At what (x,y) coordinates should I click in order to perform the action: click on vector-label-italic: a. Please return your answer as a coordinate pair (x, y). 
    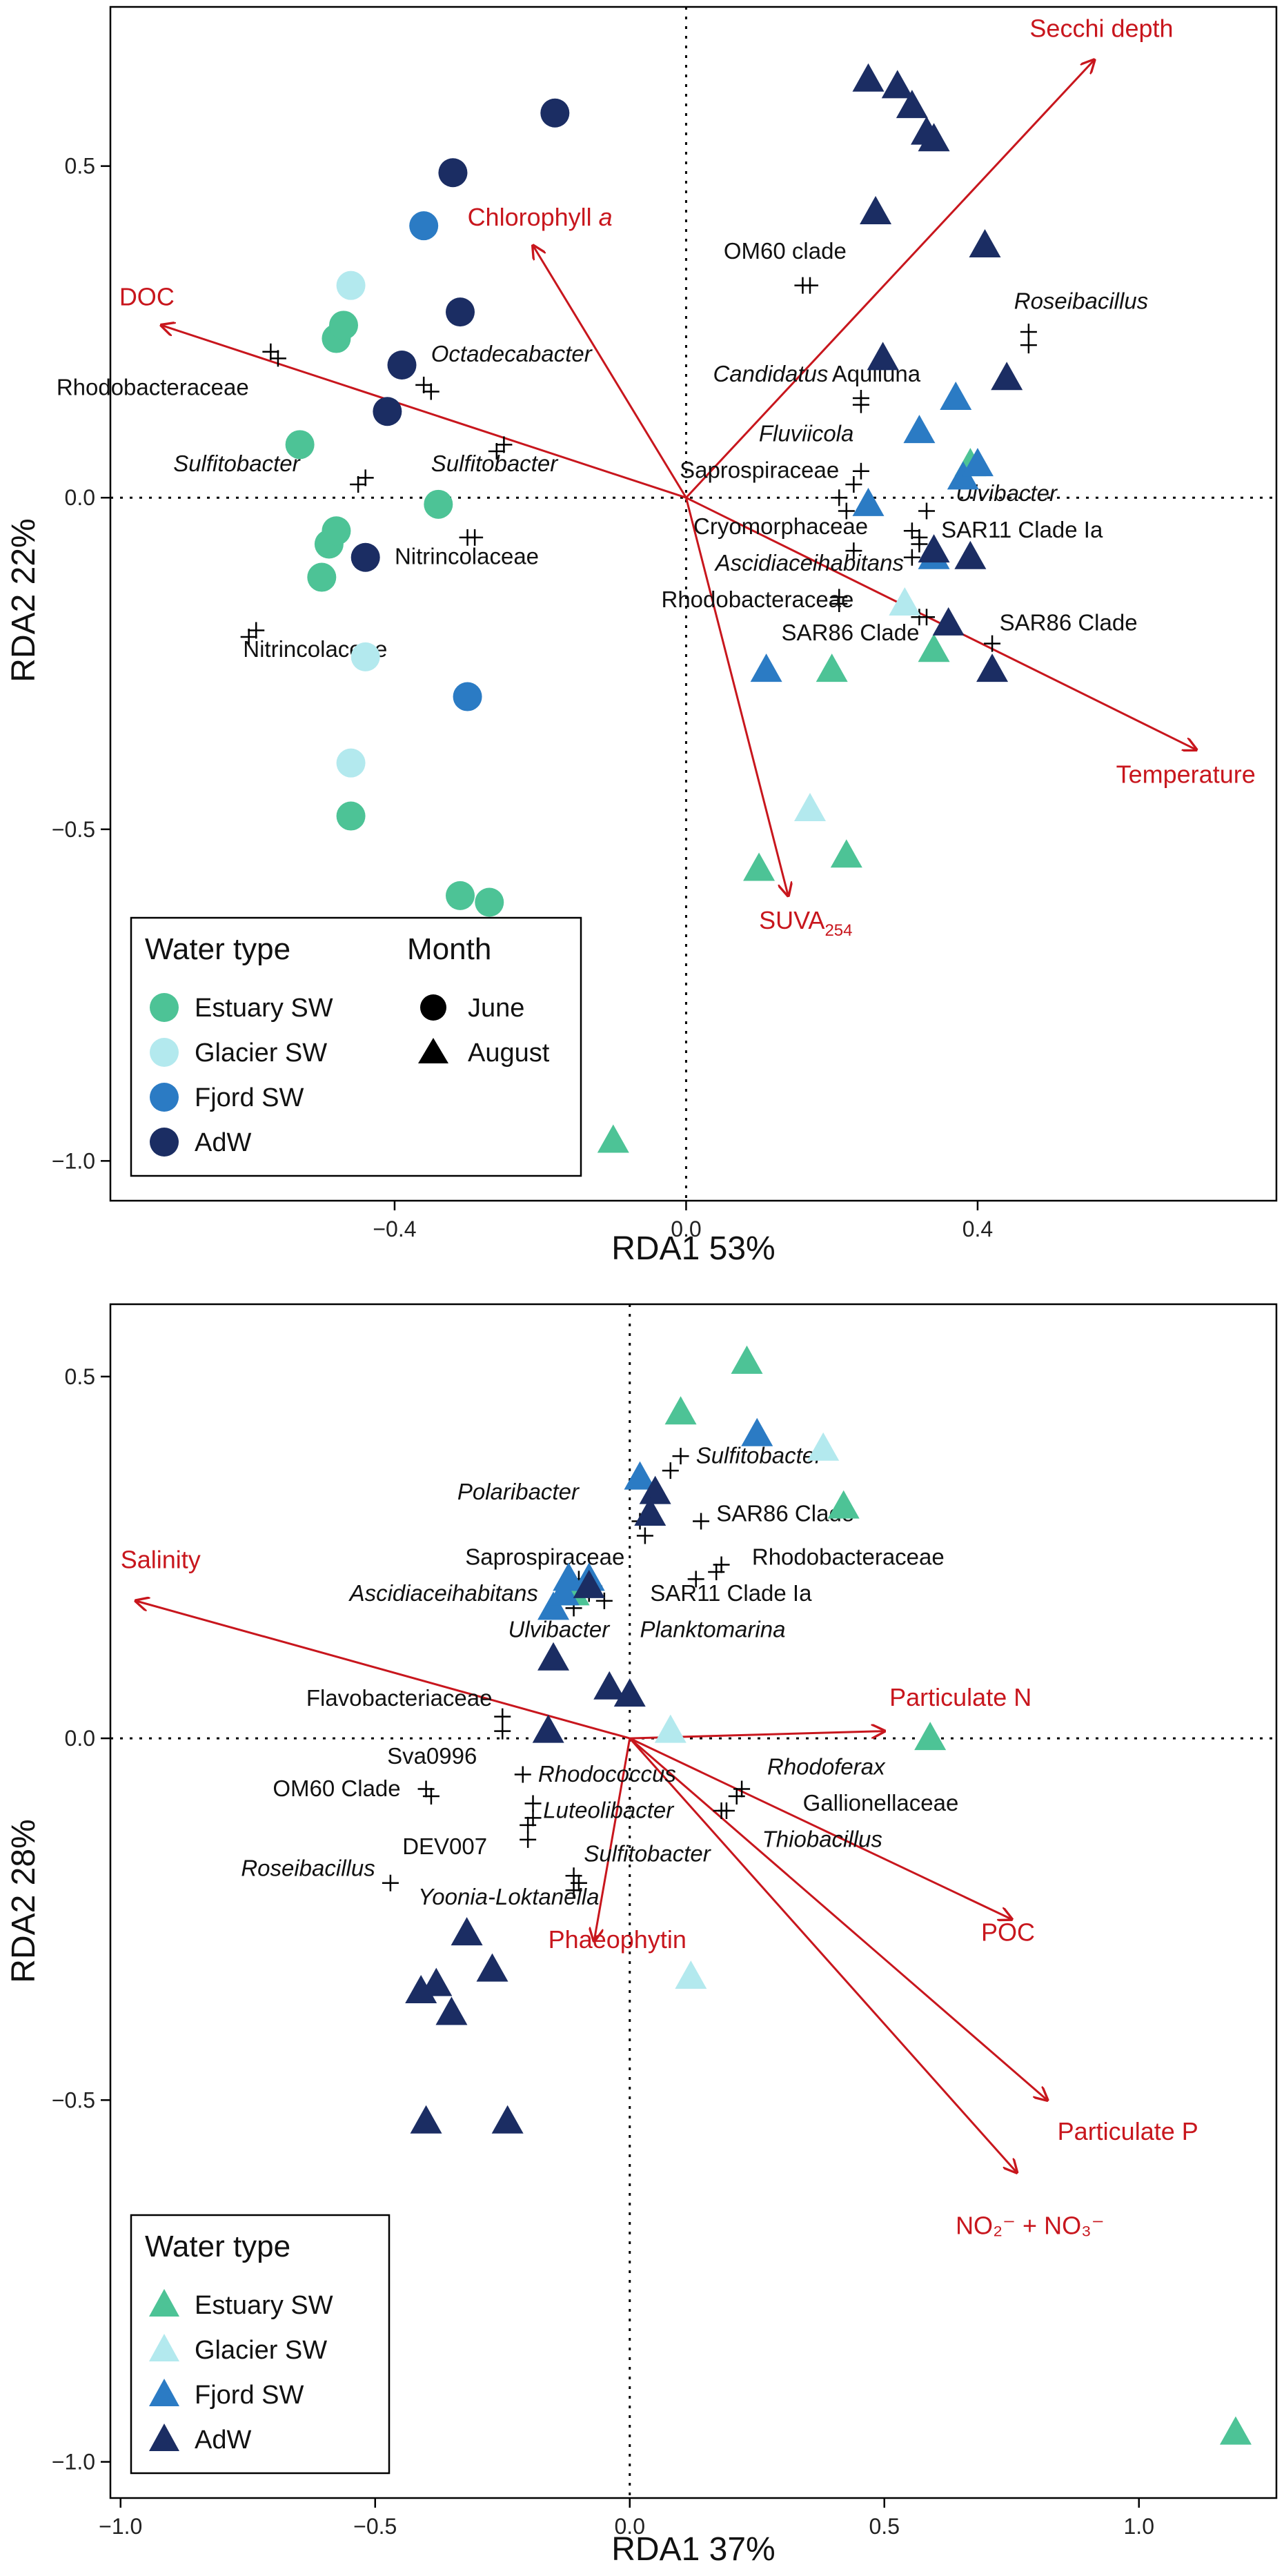
    Looking at the image, I should click on (606, 217).